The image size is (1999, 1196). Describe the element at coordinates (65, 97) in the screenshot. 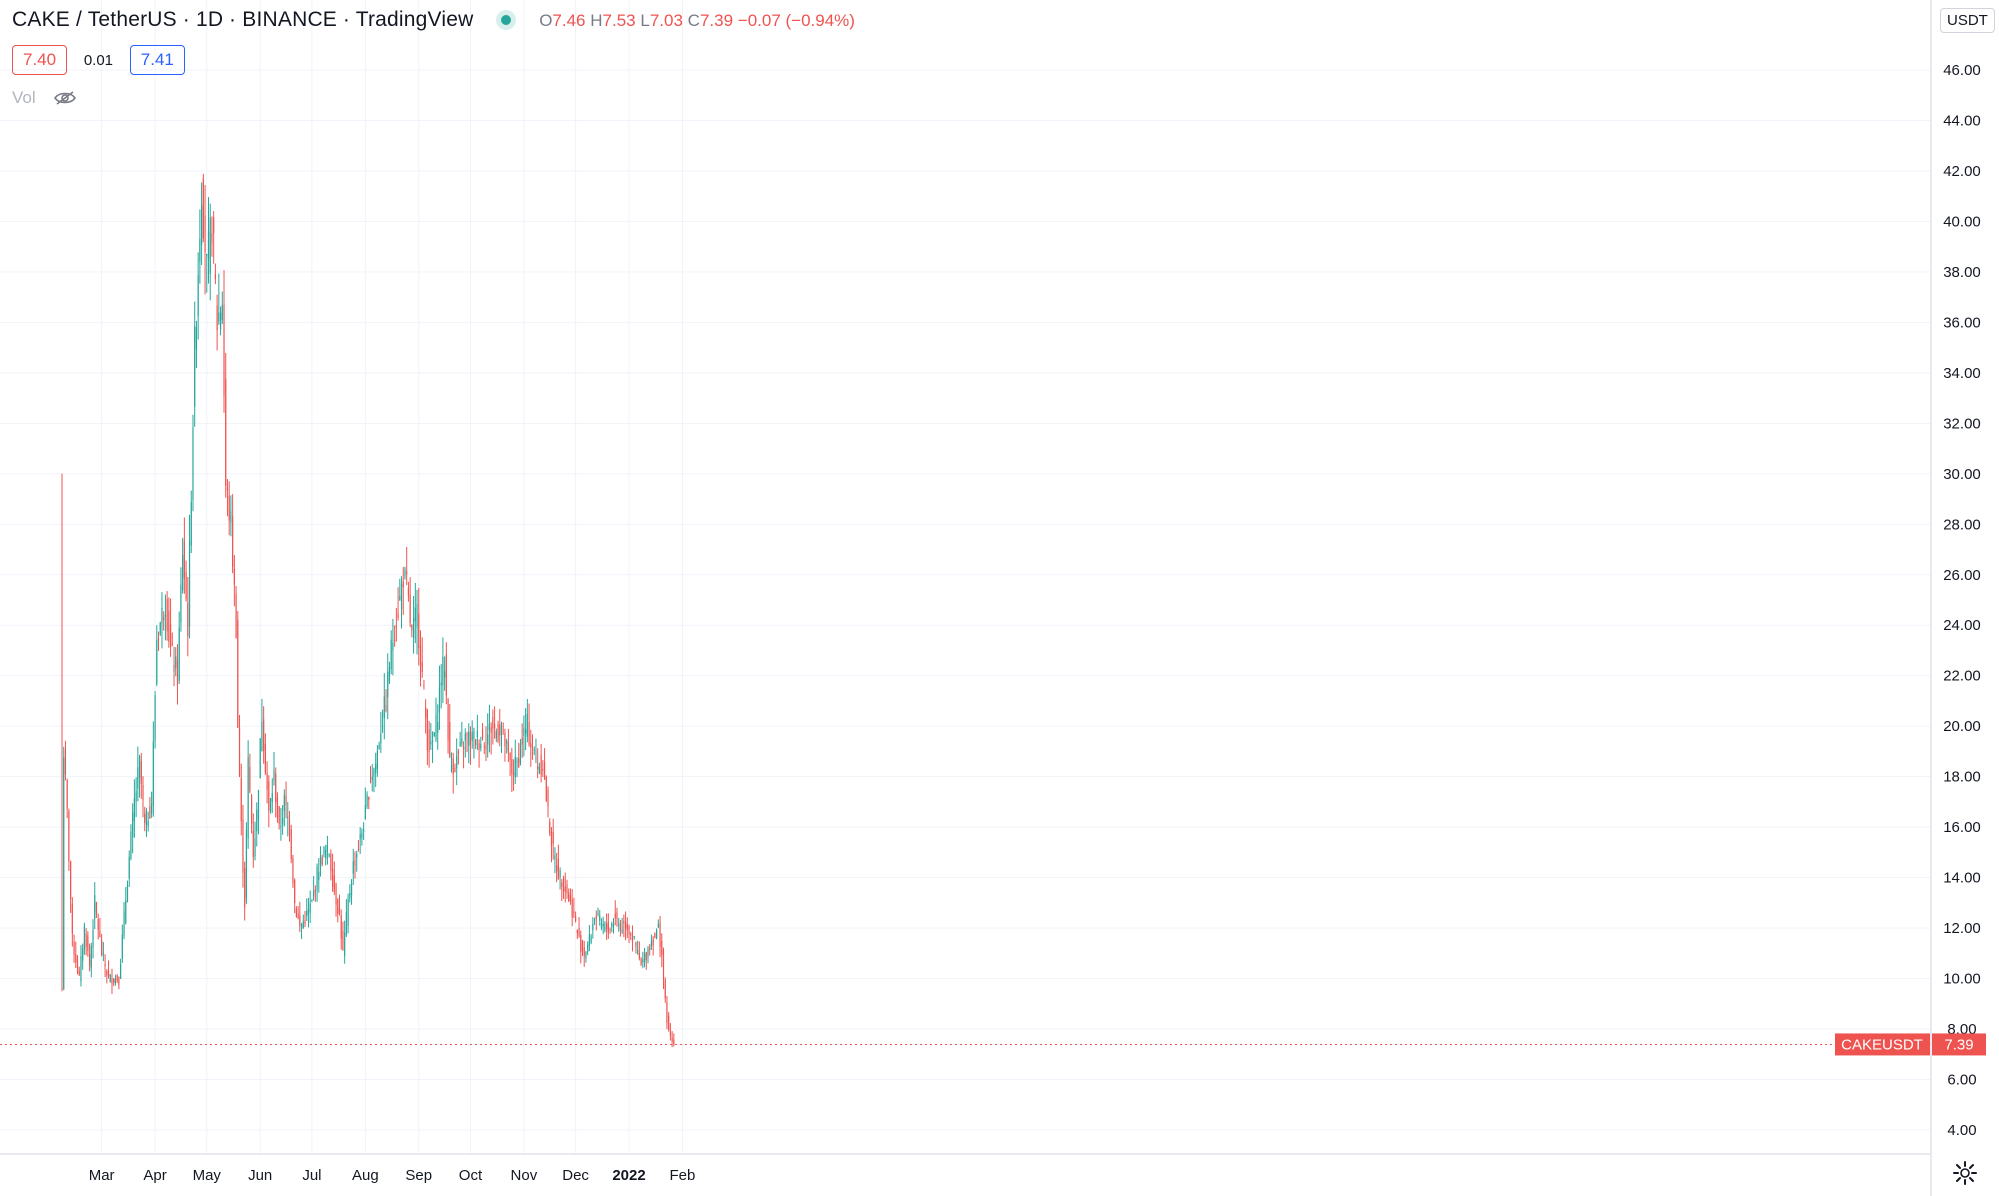

I see `eye-off-icon` at that location.